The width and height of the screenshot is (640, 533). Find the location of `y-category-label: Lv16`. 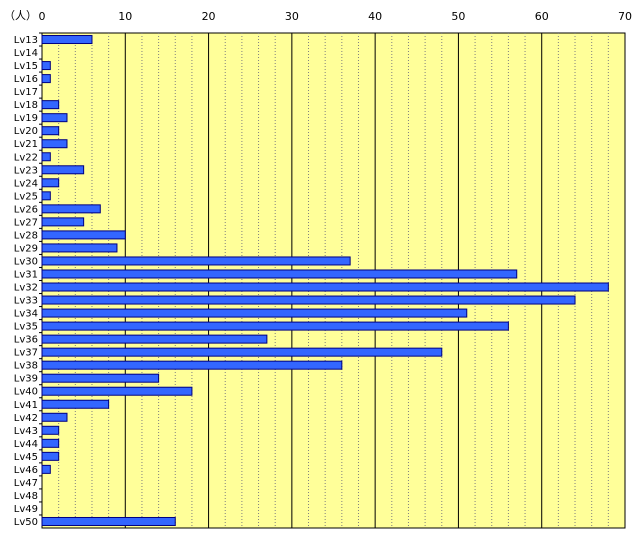

y-category-label: Lv16 is located at coordinates (26, 79).